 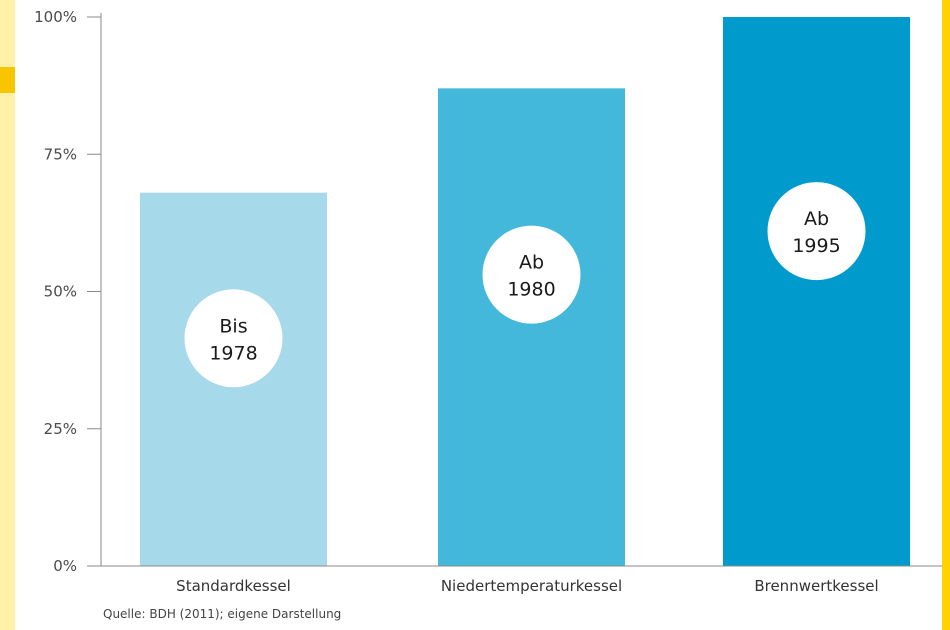 I want to click on annotation-line-1: Bis, so click(x=233, y=326).